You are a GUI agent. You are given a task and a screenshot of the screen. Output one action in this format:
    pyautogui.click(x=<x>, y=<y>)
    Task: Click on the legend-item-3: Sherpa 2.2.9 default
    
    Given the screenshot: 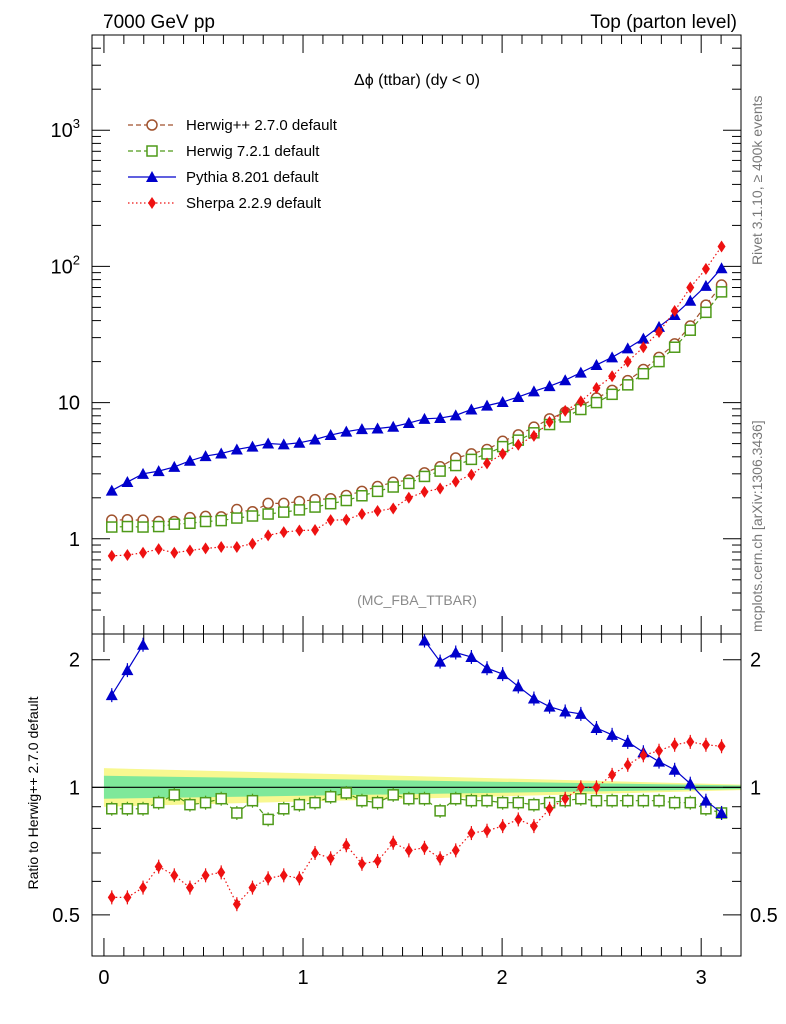 What is the action you would take?
    pyautogui.click(x=225, y=203)
    